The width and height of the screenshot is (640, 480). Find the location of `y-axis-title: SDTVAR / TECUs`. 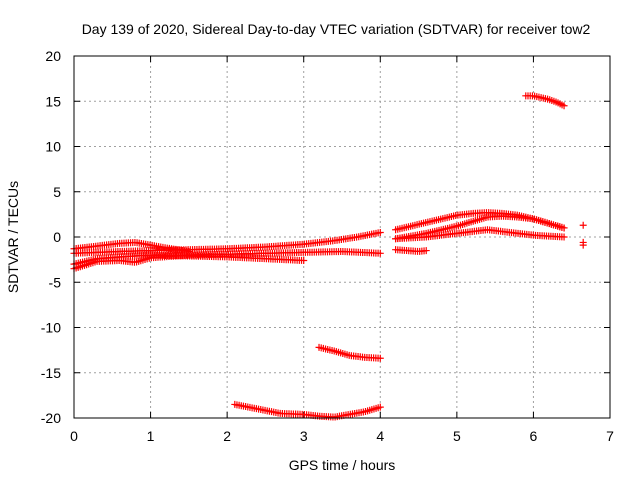

y-axis-title: SDTVAR / TECUs is located at coordinates (13, 237).